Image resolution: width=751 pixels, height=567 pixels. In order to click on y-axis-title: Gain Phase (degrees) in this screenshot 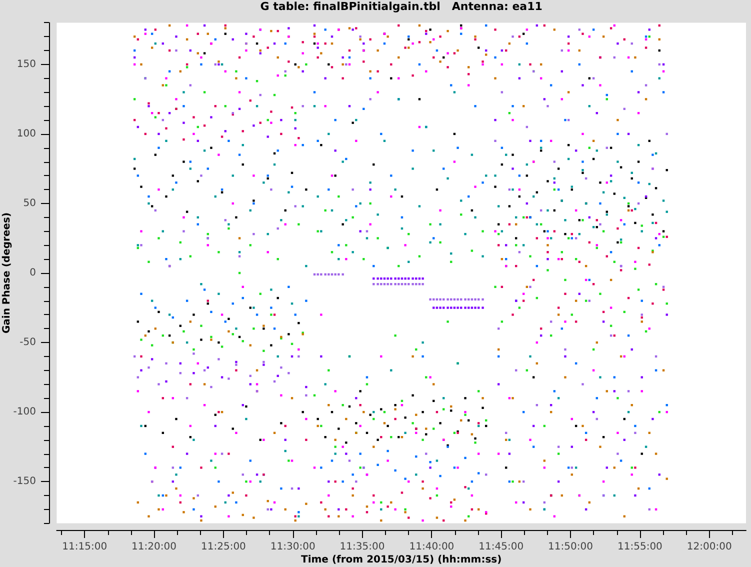, I will do `click(7, 273)`.